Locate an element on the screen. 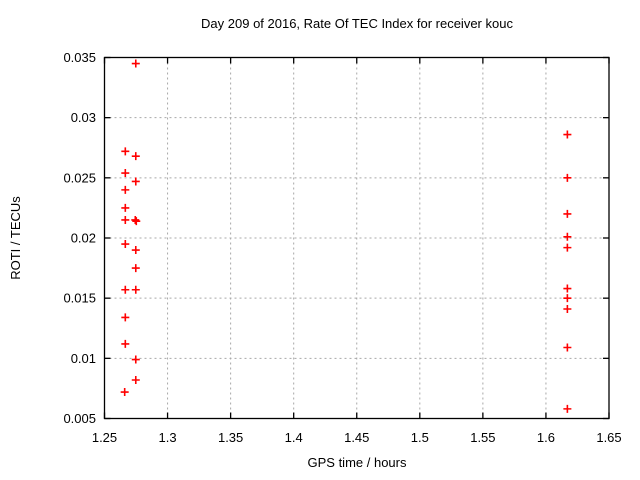 The height and width of the screenshot is (480, 640). y-tick-label: 0.035 is located at coordinates (79, 57).